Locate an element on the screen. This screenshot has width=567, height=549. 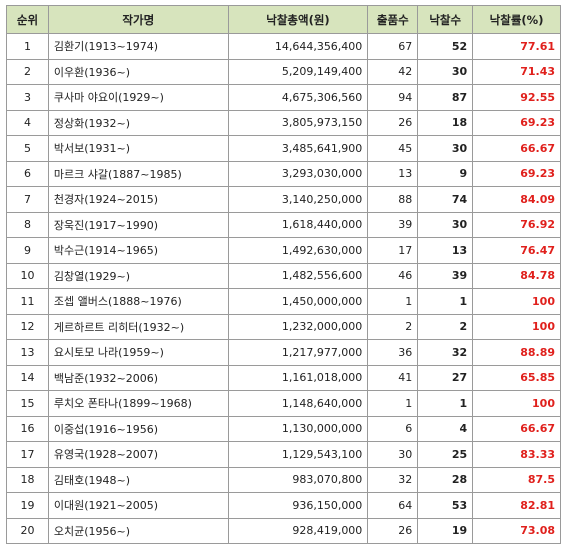
table-cell: 77.61 is located at coordinates (516, 46).